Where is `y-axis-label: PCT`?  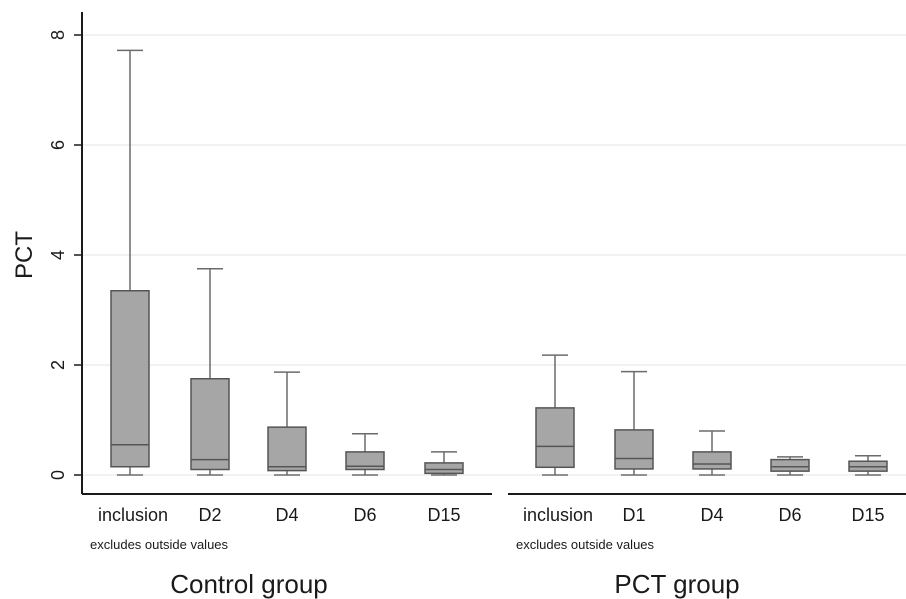
y-axis-label: PCT is located at coordinates (24, 255).